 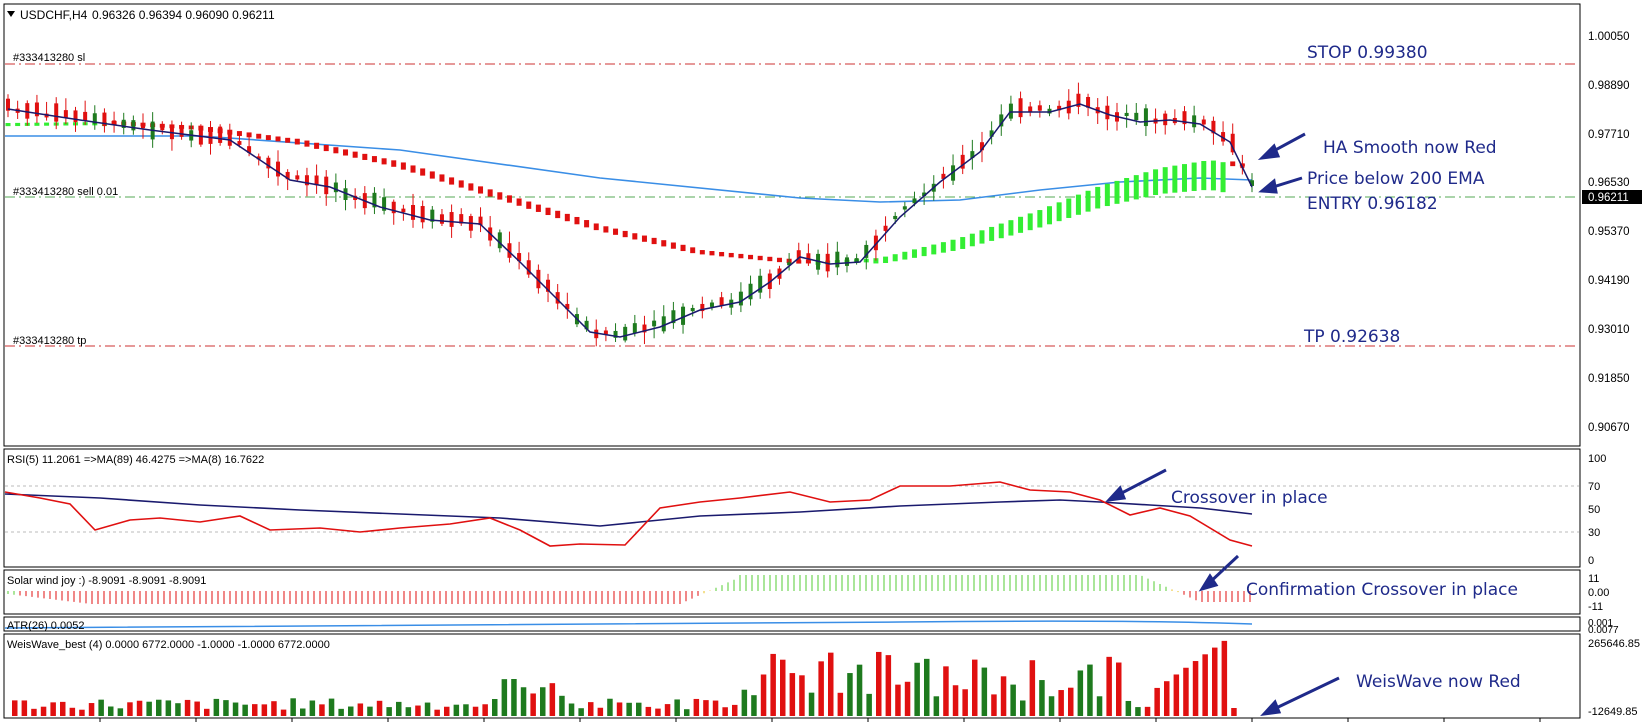 What do you see at coordinates (1268, 186) in the screenshot?
I see `arrow-price-below-head` at bounding box center [1268, 186].